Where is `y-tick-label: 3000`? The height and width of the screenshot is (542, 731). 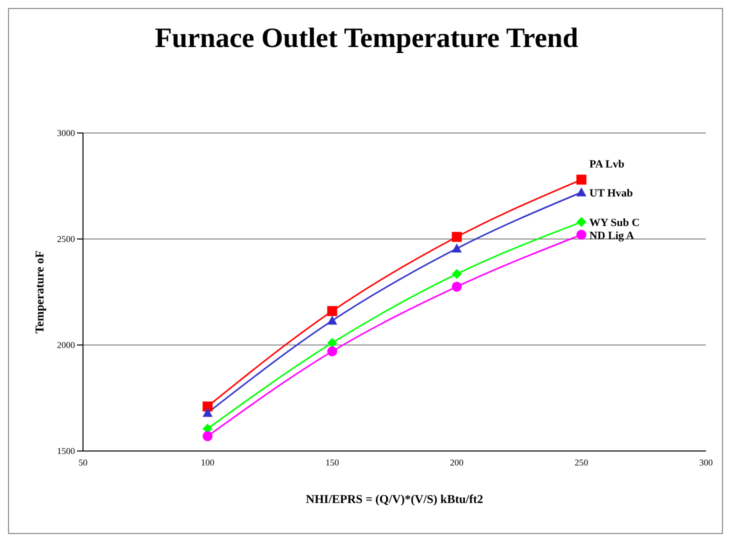 y-tick-label: 3000 is located at coordinates (66, 133).